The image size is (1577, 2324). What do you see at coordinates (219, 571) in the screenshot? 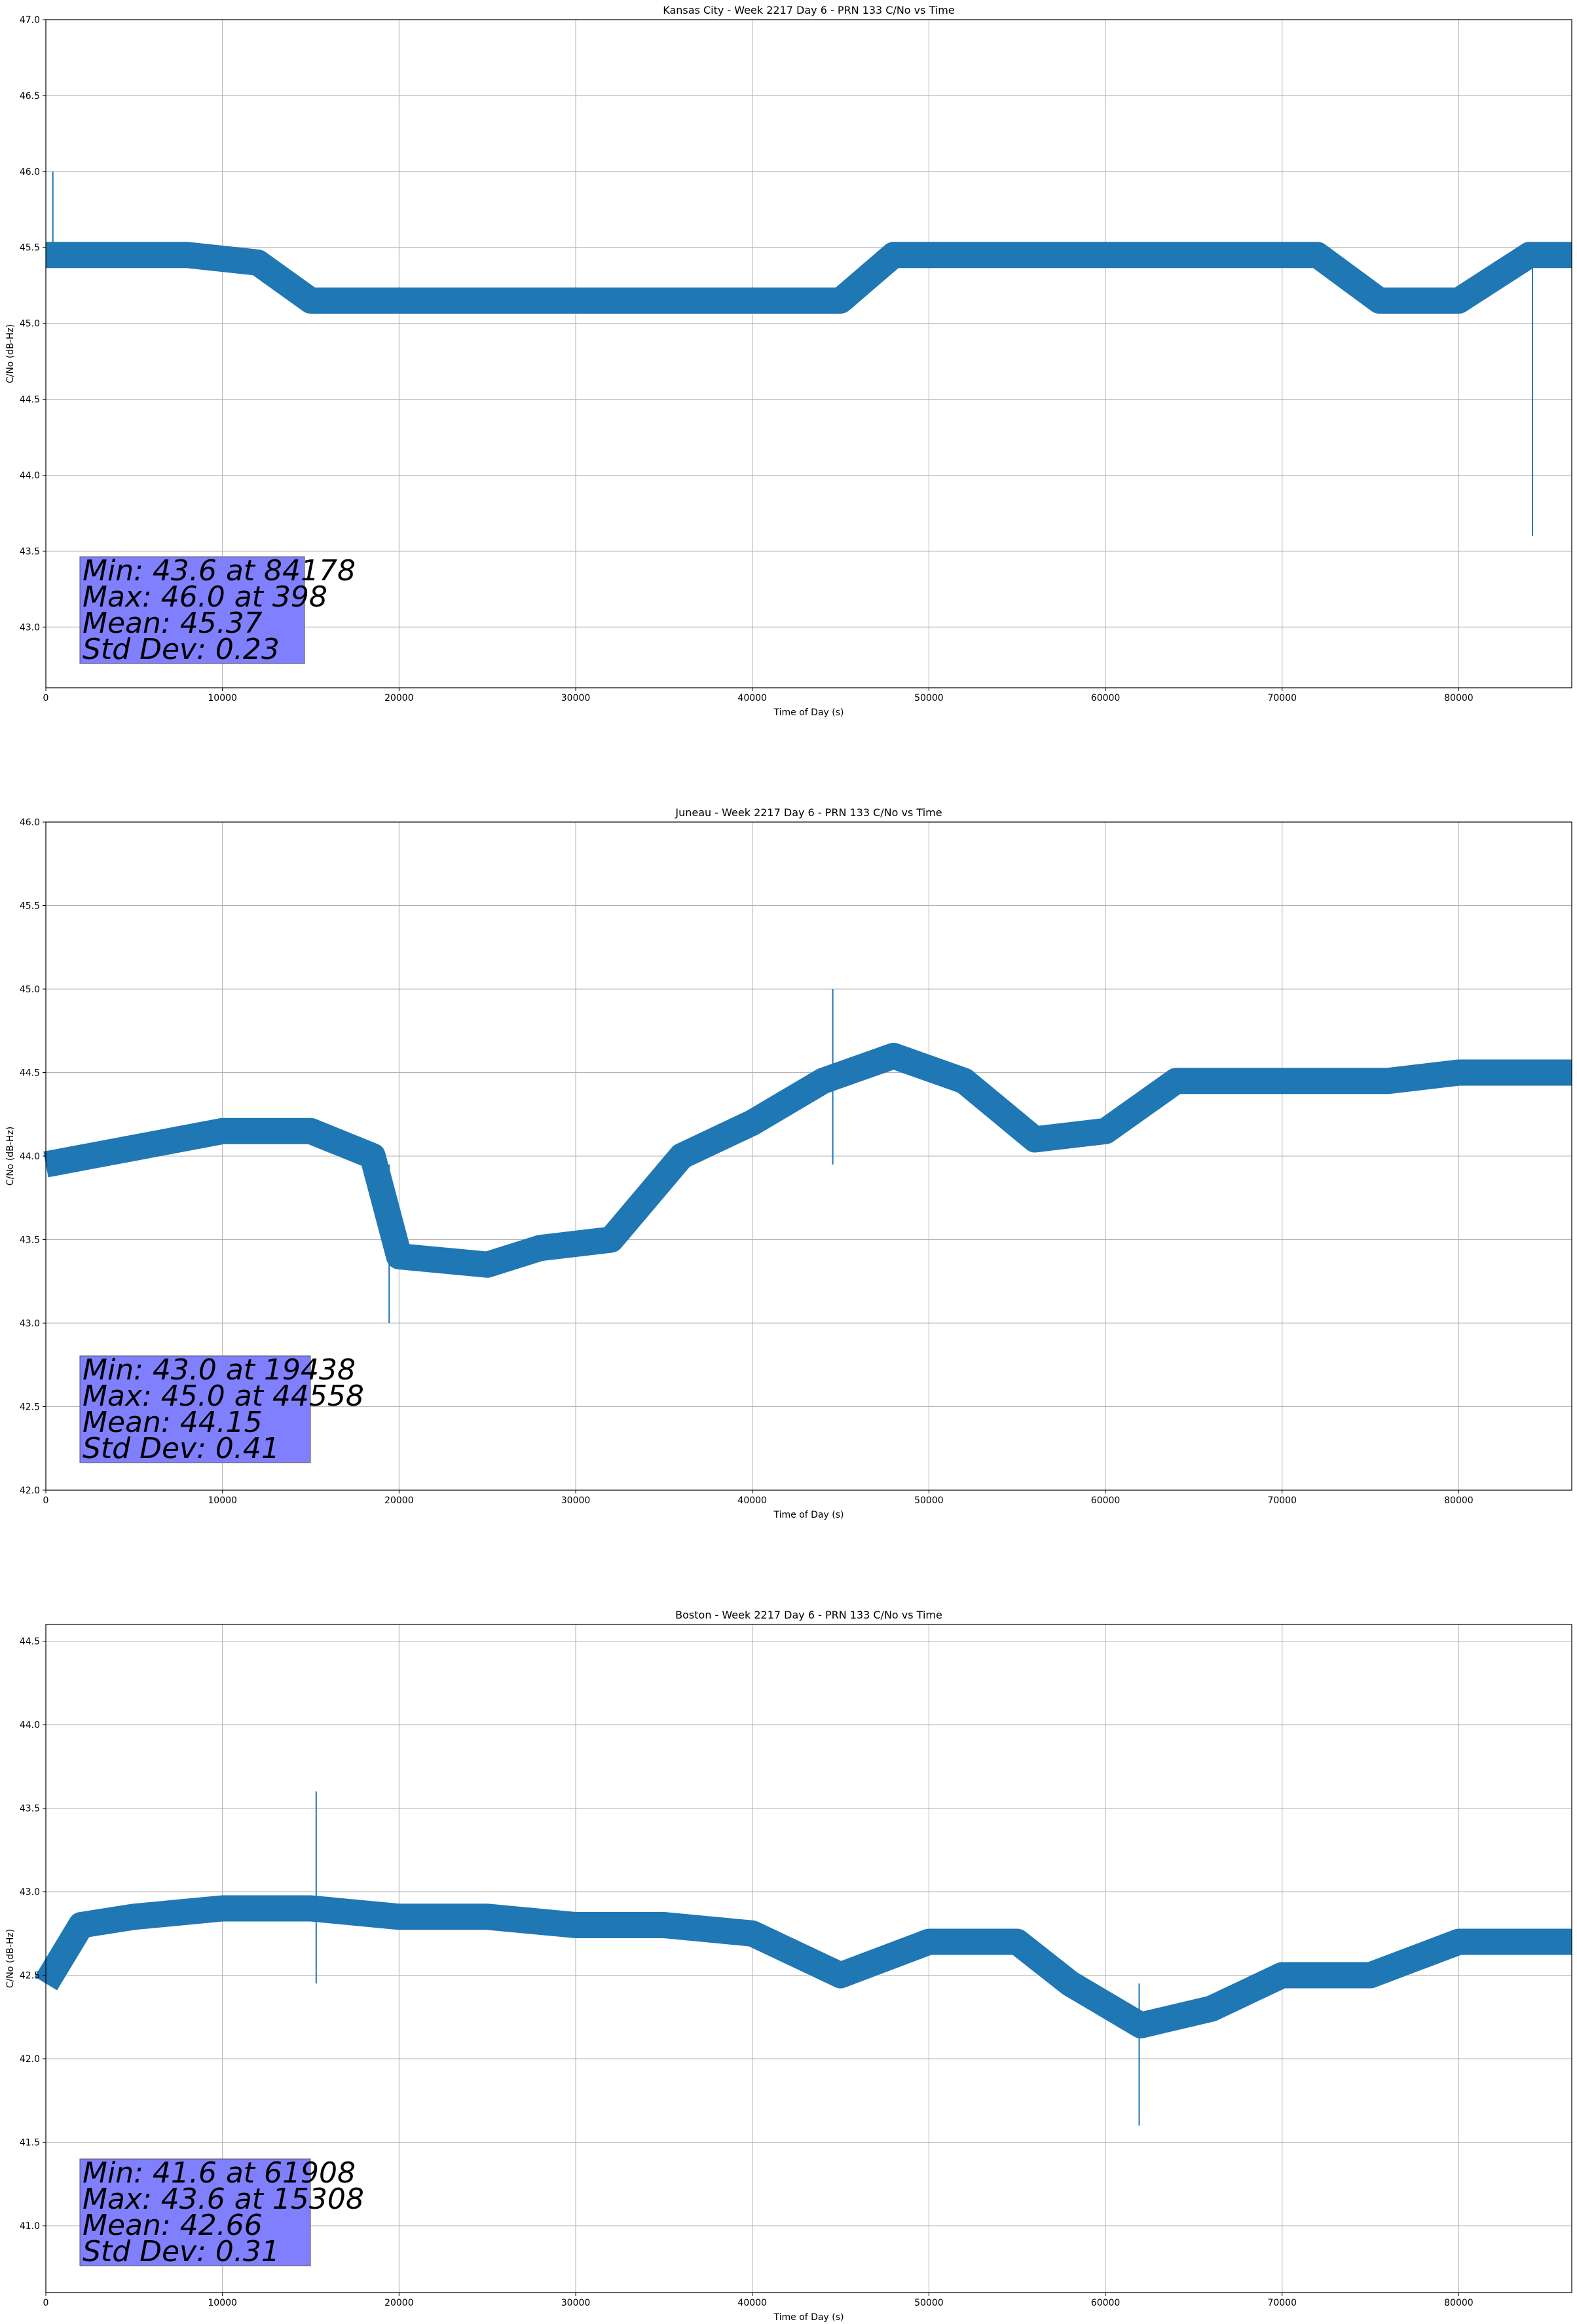
I see `stat-min: Min: 43.6 at 84178` at bounding box center [219, 571].